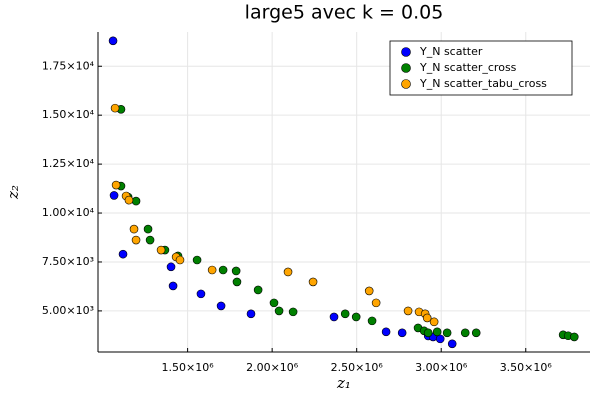 The width and height of the screenshot is (600, 400). I want to click on legend-label: Y_N scatter, so click(451, 51).